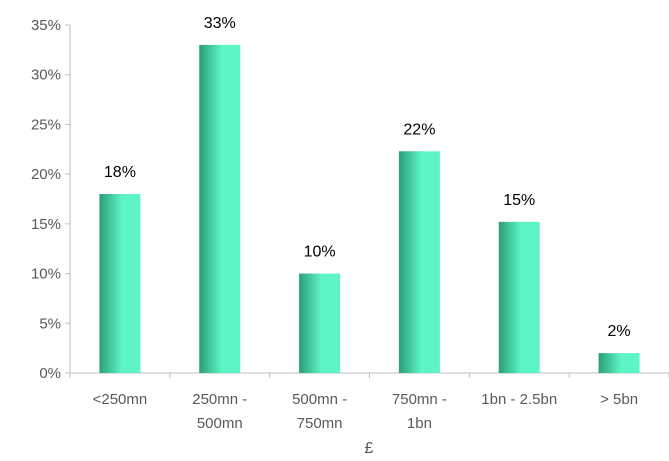  Describe the element at coordinates (519, 399) in the screenshot. I see `x-tick-label: 1bn - 2.5bn` at that location.